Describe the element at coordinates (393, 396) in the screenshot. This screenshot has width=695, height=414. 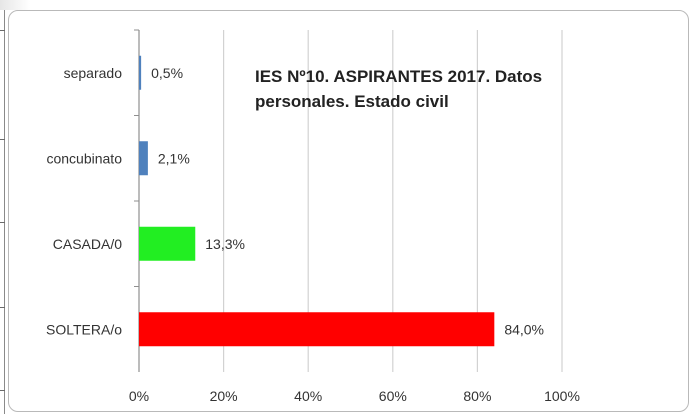
I see `x-tick-label: 60%` at that location.